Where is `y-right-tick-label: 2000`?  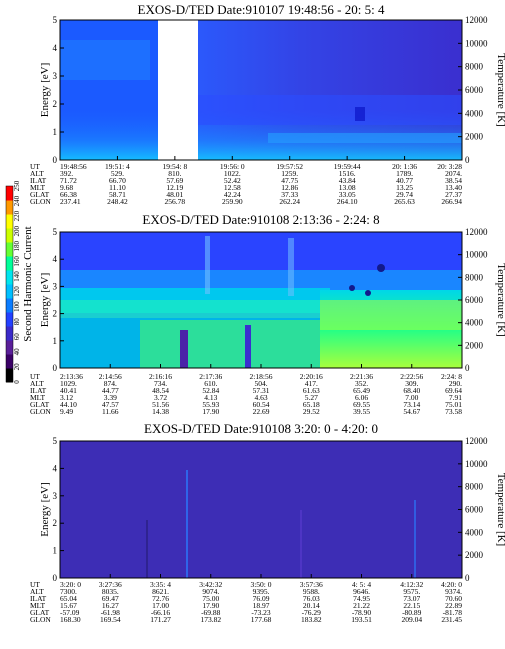 y-right-tick-label: 2000 is located at coordinates (474, 137).